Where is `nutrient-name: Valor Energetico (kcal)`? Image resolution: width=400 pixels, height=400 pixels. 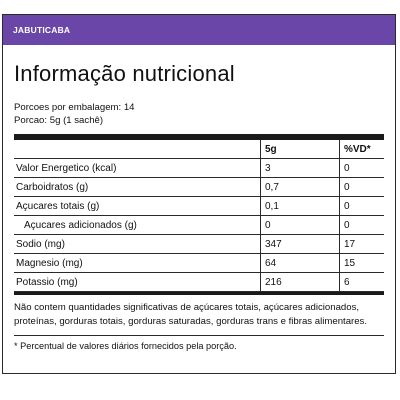 nutrient-name: Valor Energetico (kcal) is located at coordinates (137, 168).